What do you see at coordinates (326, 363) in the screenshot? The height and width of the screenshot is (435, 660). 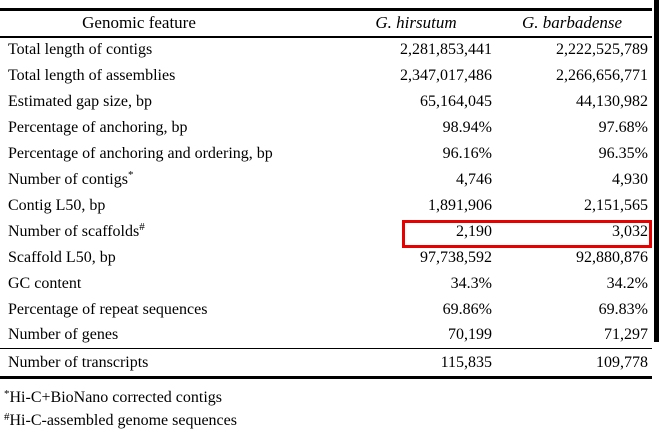 I see `table-row-number-of-transcripts: Number of transcripts 115,835 109,778` at bounding box center [326, 363].